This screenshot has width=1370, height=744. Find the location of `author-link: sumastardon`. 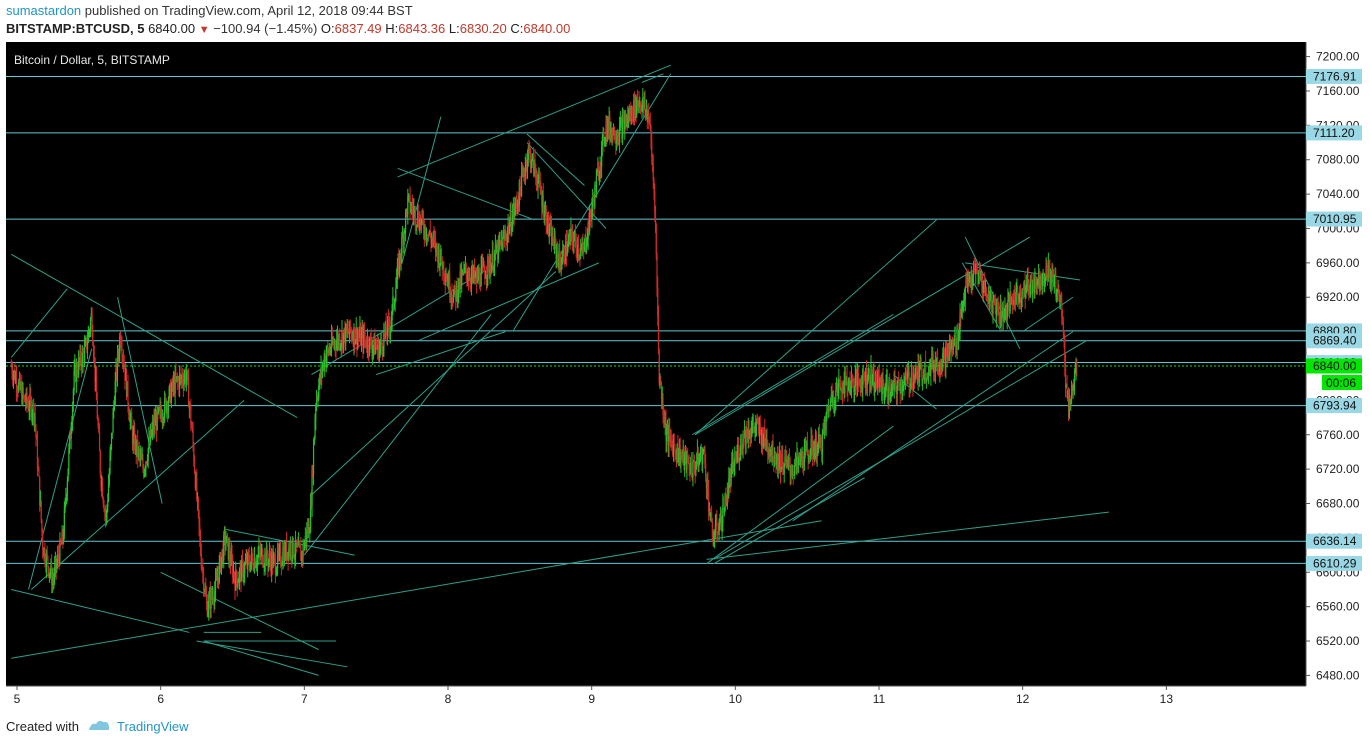

author-link: sumastardon is located at coordinates (44, 10).